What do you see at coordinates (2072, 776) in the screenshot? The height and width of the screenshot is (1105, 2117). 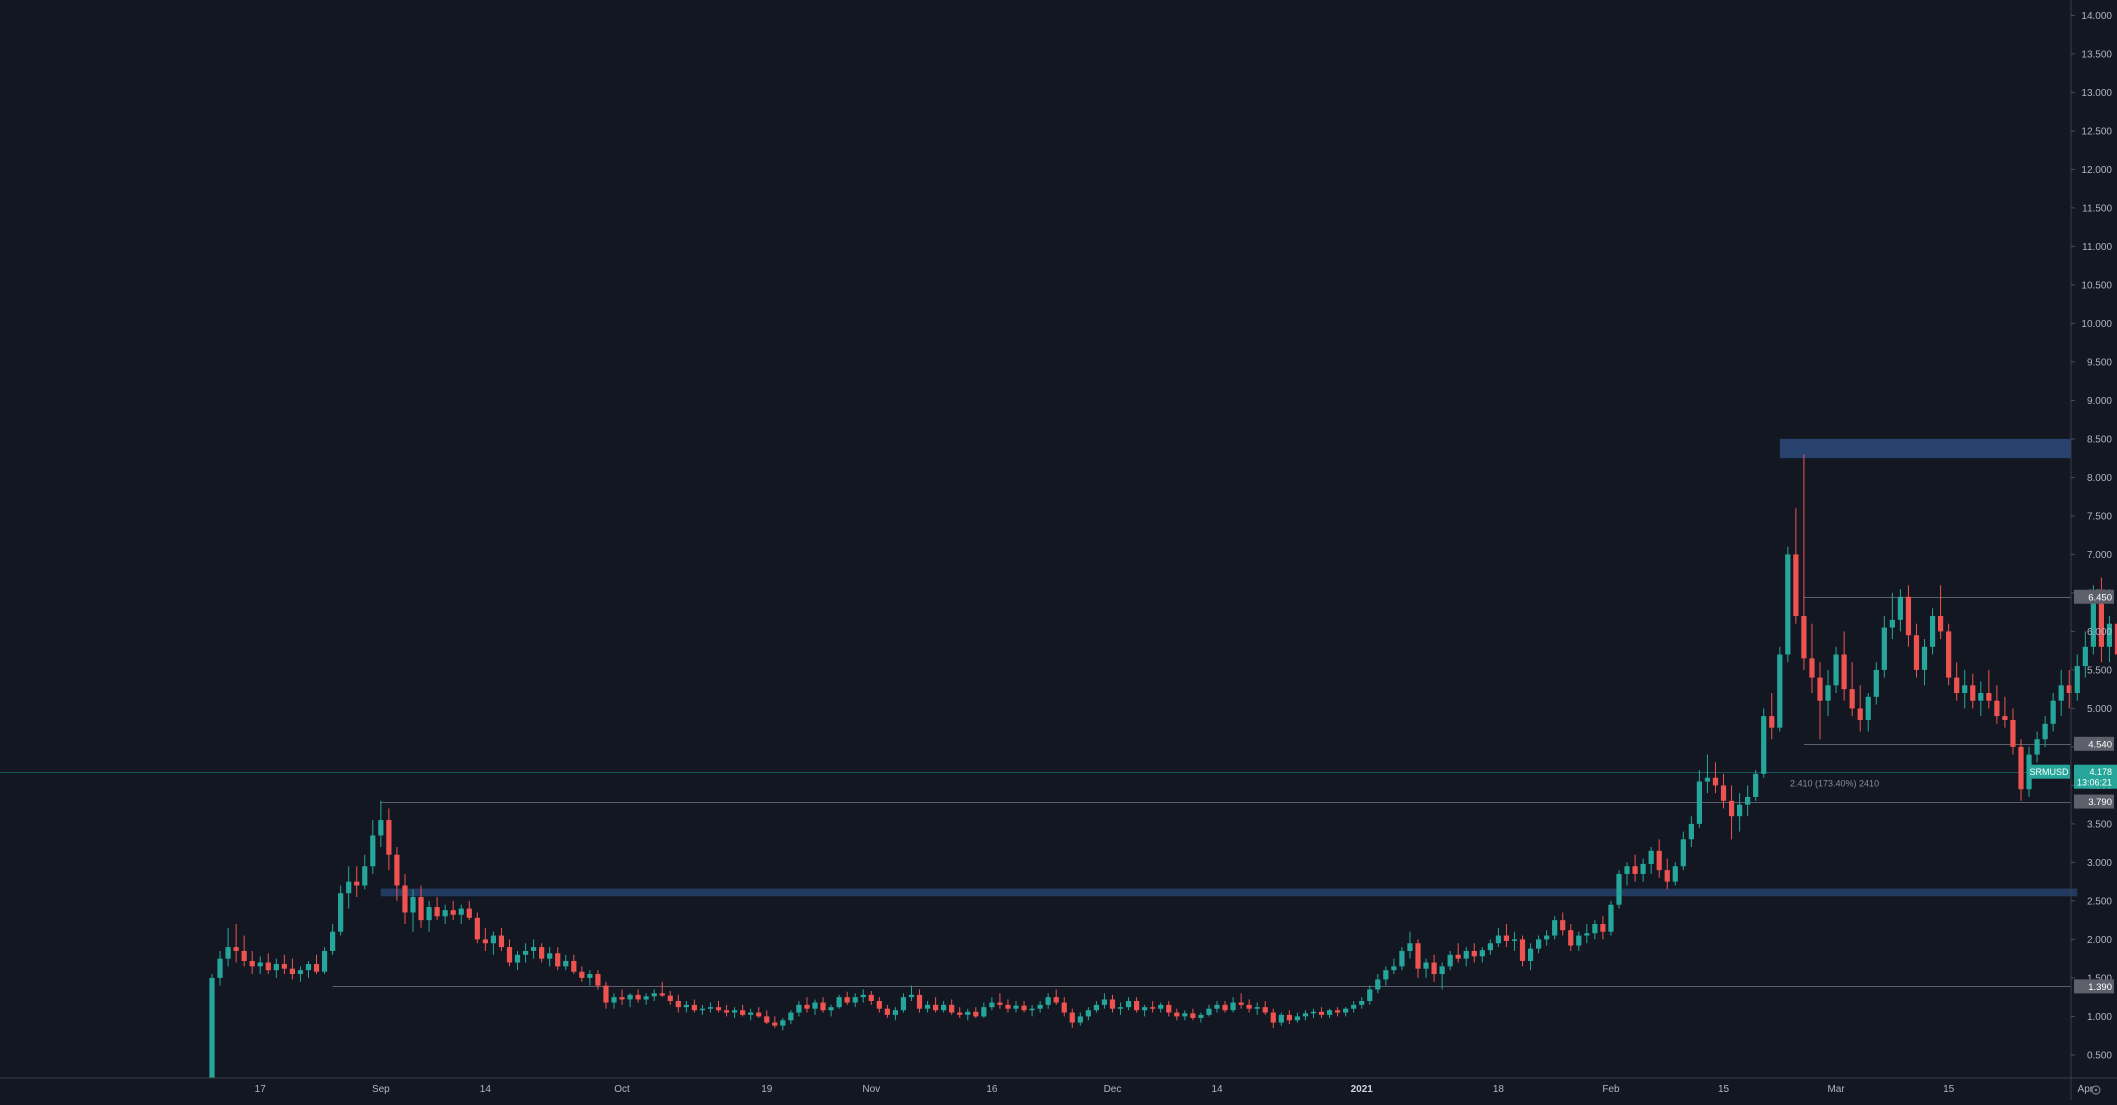 I see `price-tags-layer: SRMUSD 4.178 13:06:21` at bounding box center [2072, 776].